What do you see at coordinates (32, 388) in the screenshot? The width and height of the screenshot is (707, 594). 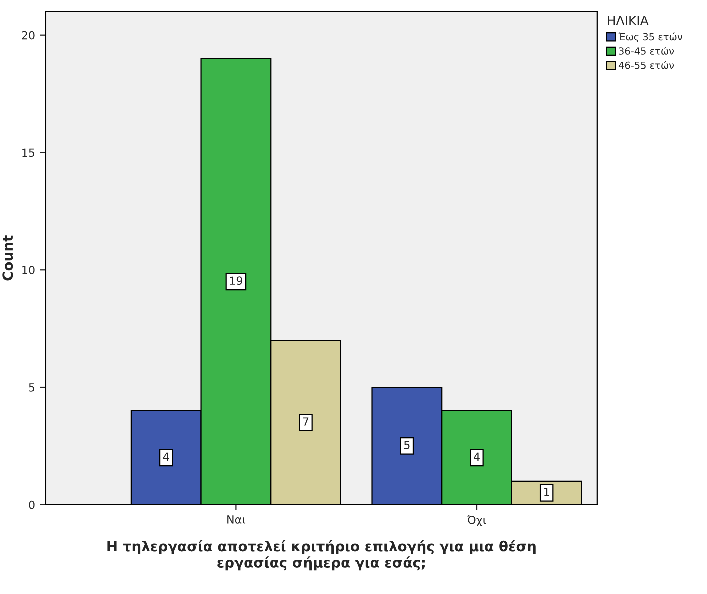 I see `y-tick-label: 5` at bounding box center [32, 388].